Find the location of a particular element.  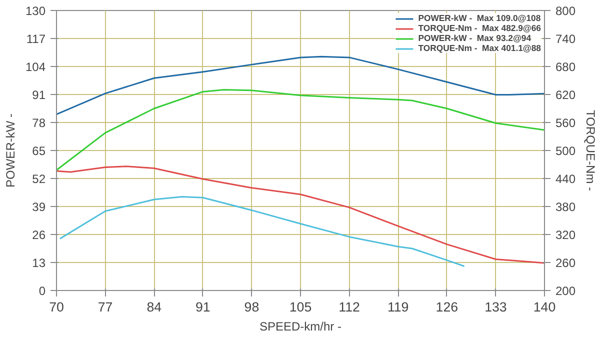

y-tick-label: 130 is located at coordinates (35, 11).